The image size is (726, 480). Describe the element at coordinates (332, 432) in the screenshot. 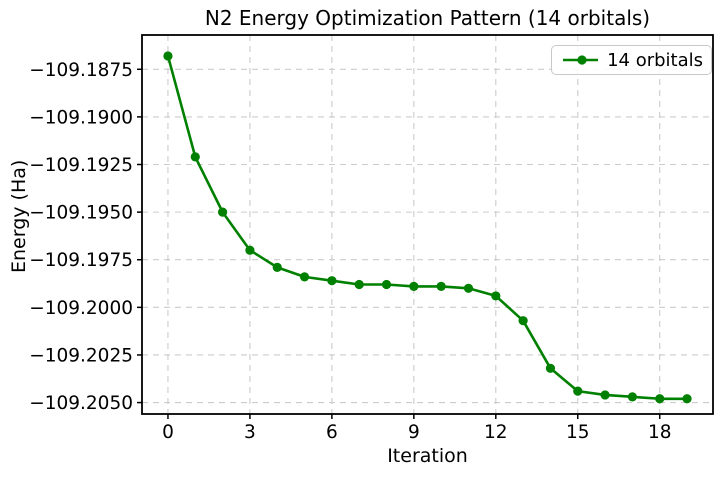

I see `x-tick-label: 6` at that location.